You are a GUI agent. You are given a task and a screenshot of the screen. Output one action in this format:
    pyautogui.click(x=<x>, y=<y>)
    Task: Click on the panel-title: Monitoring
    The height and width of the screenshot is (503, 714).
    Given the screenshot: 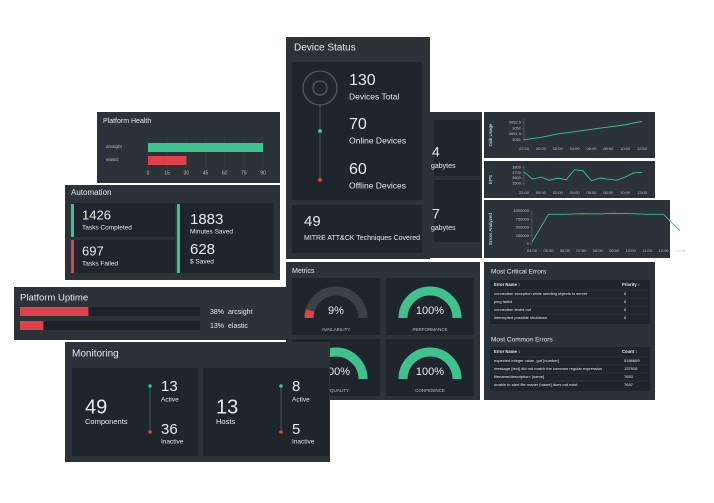 What is the action you would take?
    pyautogui.click(x=95, y=354)
    